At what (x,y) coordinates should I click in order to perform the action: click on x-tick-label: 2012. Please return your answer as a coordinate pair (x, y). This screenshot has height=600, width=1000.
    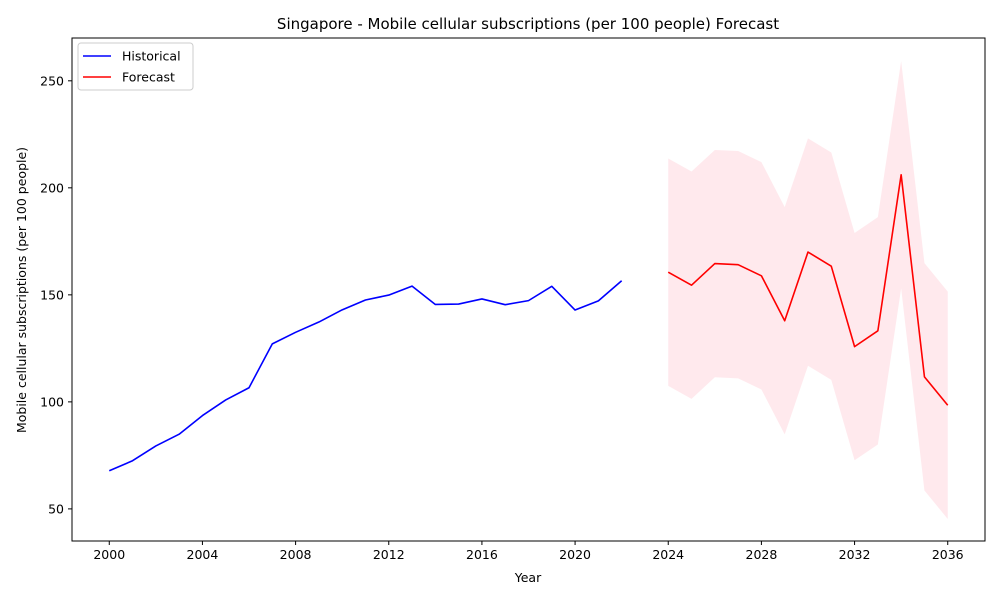
    Looking at the image, I should click on (389, 554).